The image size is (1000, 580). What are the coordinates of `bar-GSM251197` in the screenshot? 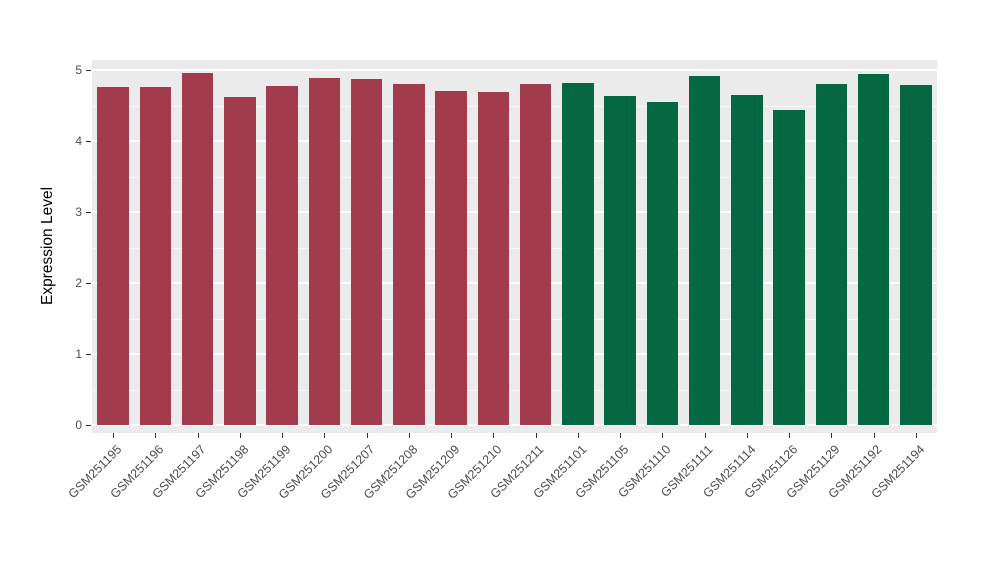 It's located at (197, 248).